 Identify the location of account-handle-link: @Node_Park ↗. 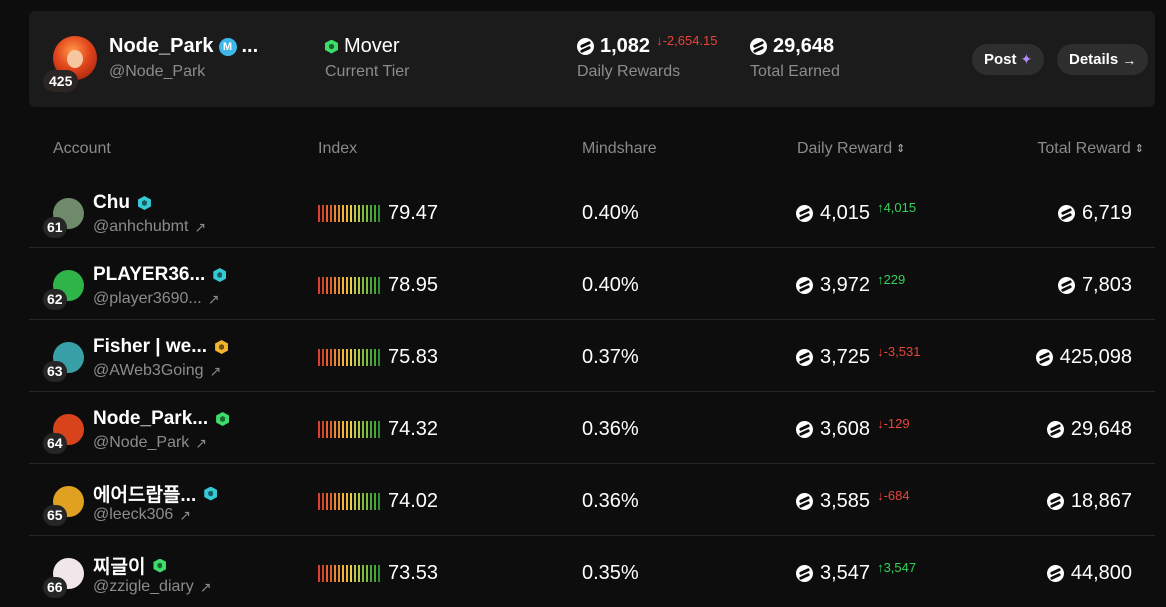
(150, 443).